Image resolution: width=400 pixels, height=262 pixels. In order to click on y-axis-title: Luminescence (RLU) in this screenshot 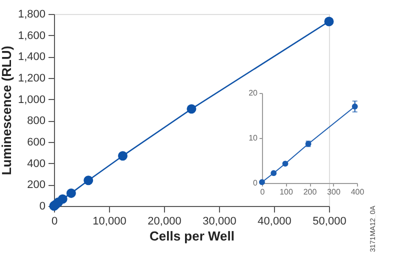, I will do `click(7, 111)`.